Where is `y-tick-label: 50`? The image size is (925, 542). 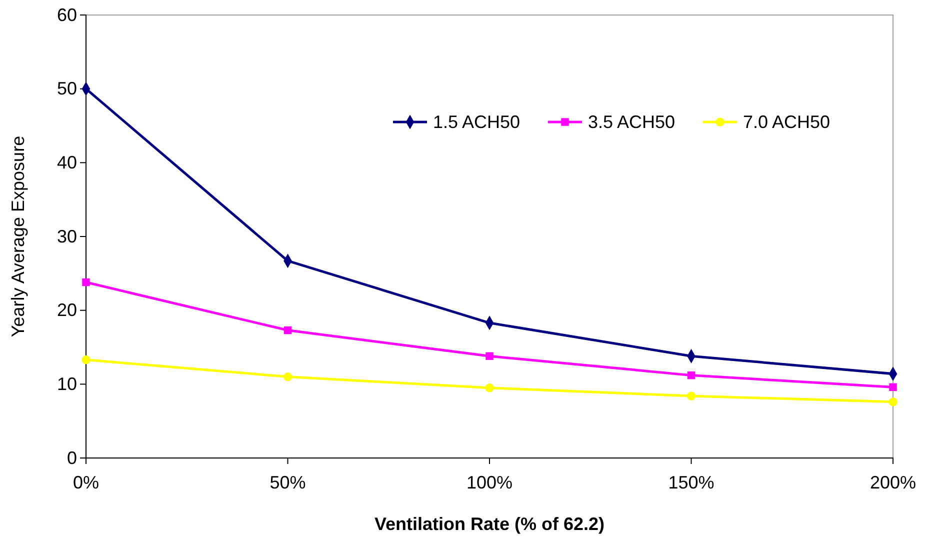
y-tick-label: 50 is located at coordinates (66, 88).